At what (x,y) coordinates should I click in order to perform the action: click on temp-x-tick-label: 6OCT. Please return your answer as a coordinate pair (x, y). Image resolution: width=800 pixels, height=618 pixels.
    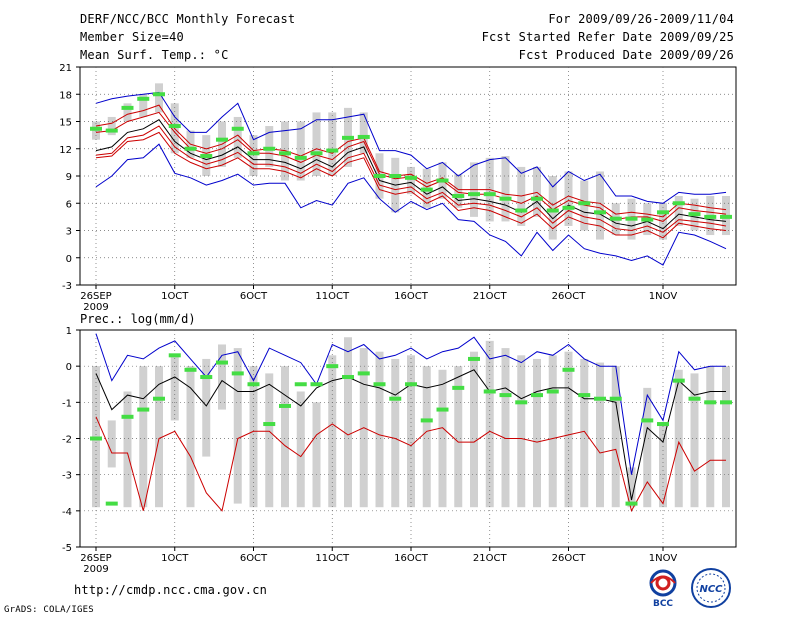
    Looking at the image, I should click on (254, 296).